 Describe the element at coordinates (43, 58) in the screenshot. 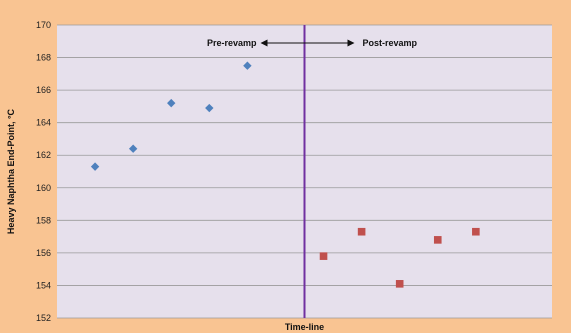

I see `y-tick-label: 168` at that location.